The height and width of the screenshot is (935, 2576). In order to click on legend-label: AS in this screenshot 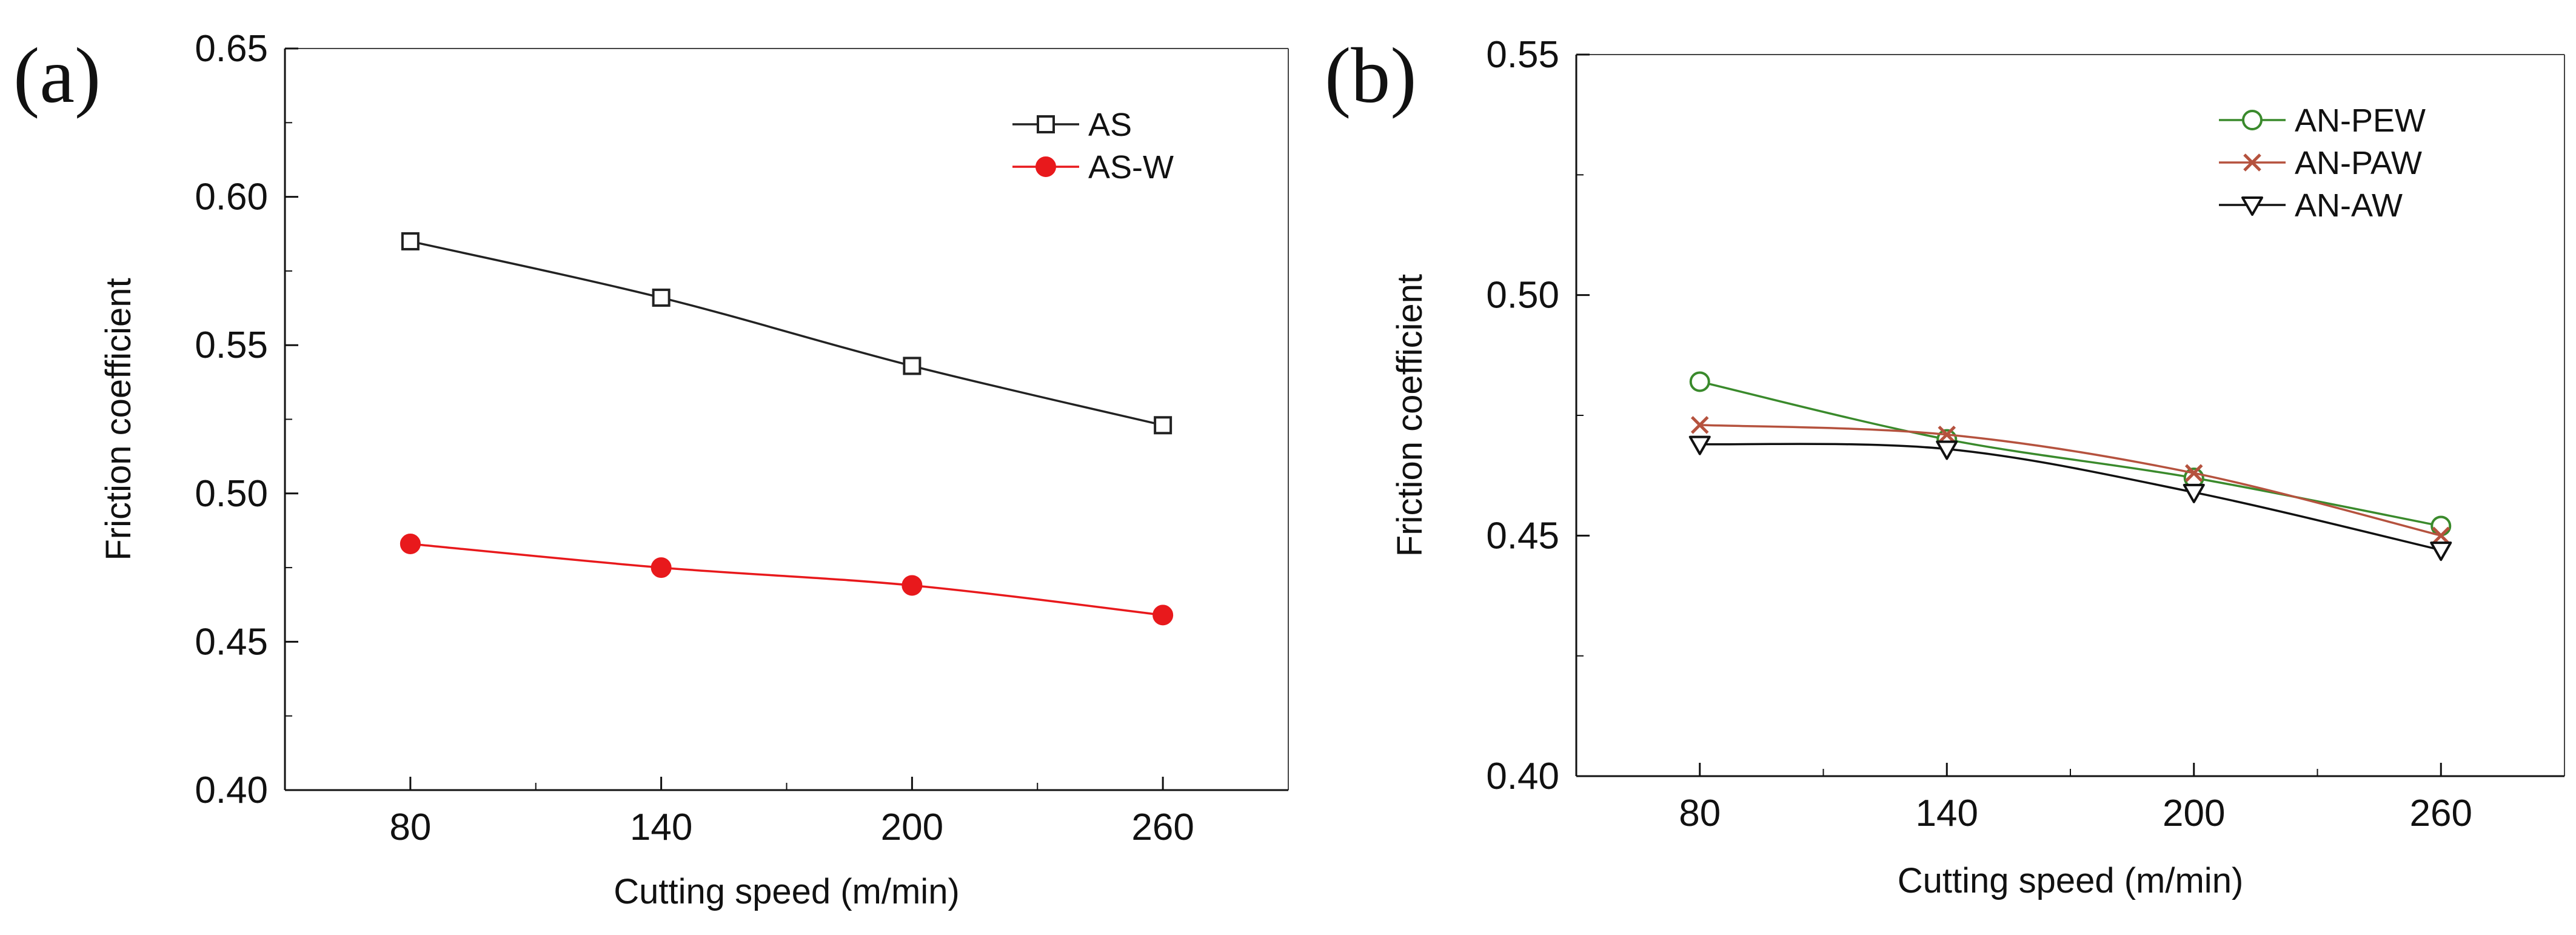, I will do `click(1110, 125)`.